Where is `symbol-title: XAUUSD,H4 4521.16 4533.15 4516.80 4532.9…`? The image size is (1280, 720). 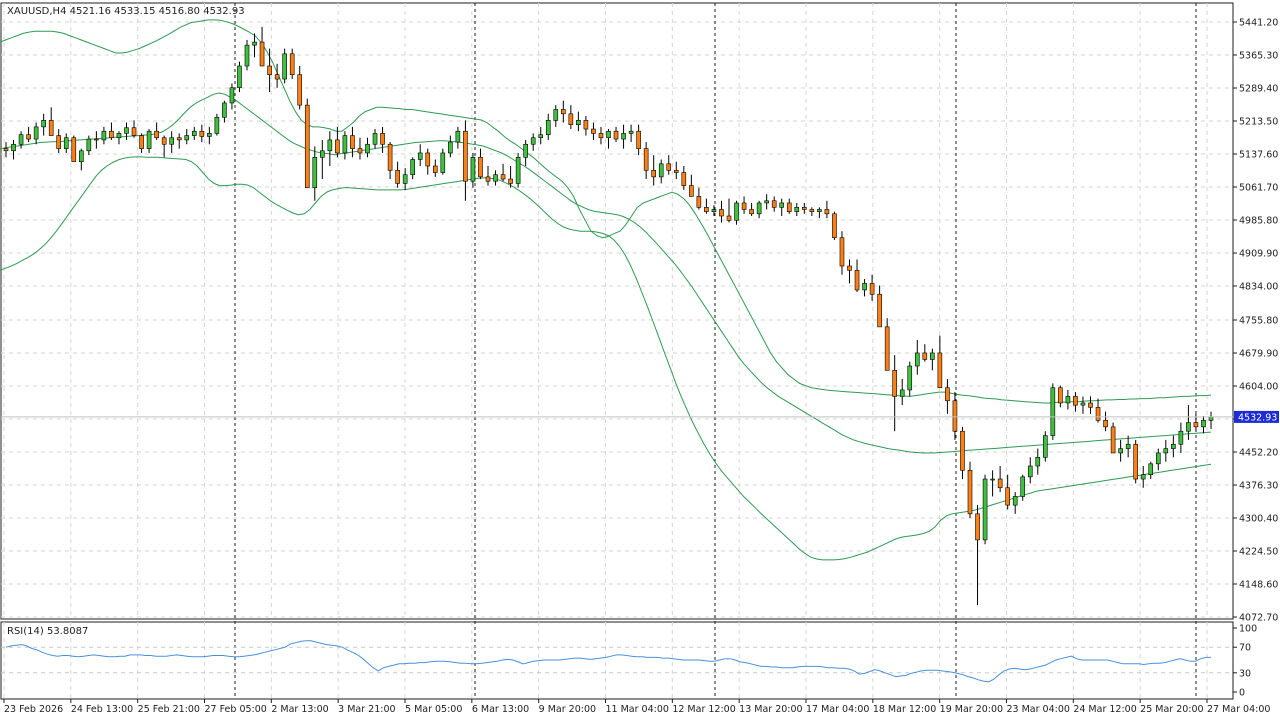
symbol-title: XAUUSD,H4 4521.16 4533.15 4516.80 4532.9… is located at coordinates (126, 11).